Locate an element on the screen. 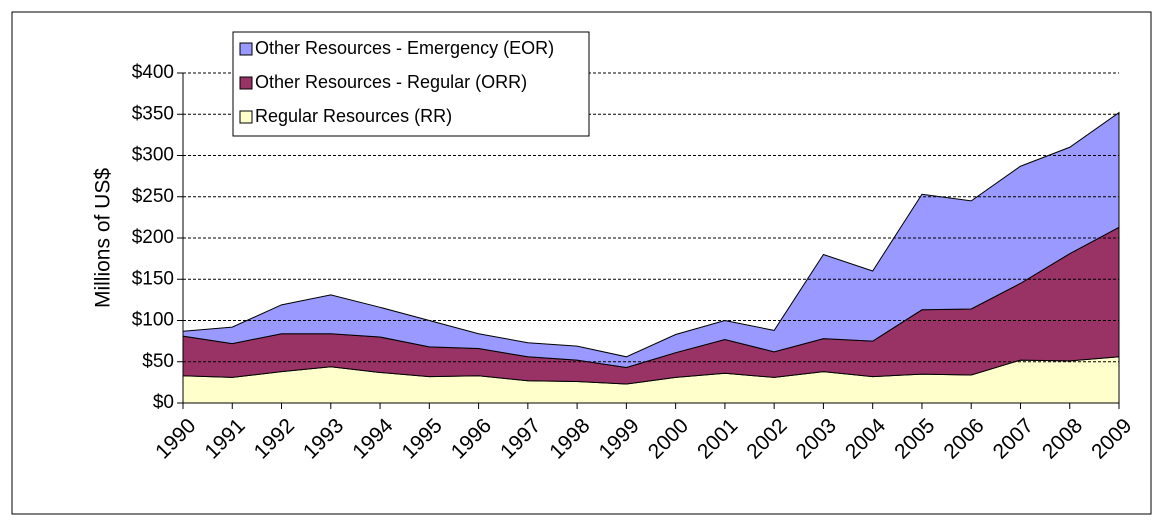  y-tick-label: $350 is located at coordinates (153, 113).